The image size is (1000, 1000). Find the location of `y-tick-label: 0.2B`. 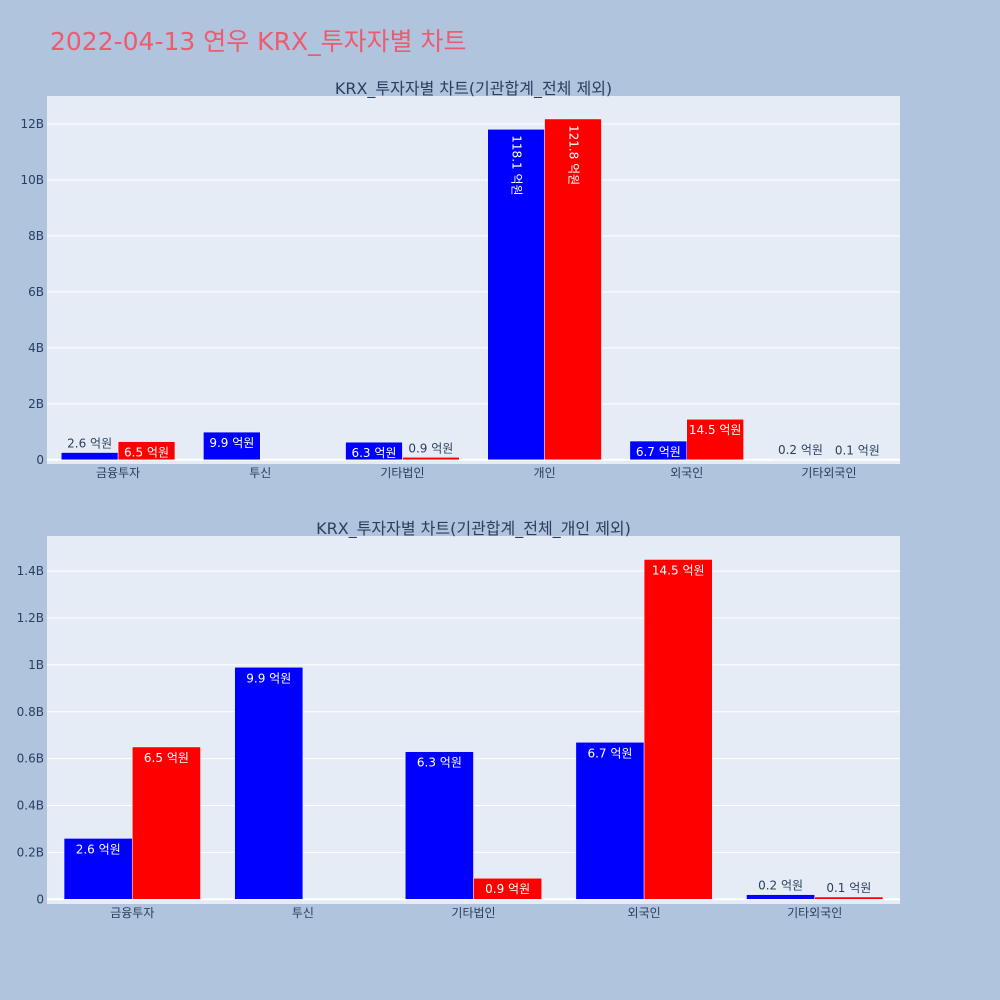

y-tick-label: 0.2B is located at coordinates (30, 852).